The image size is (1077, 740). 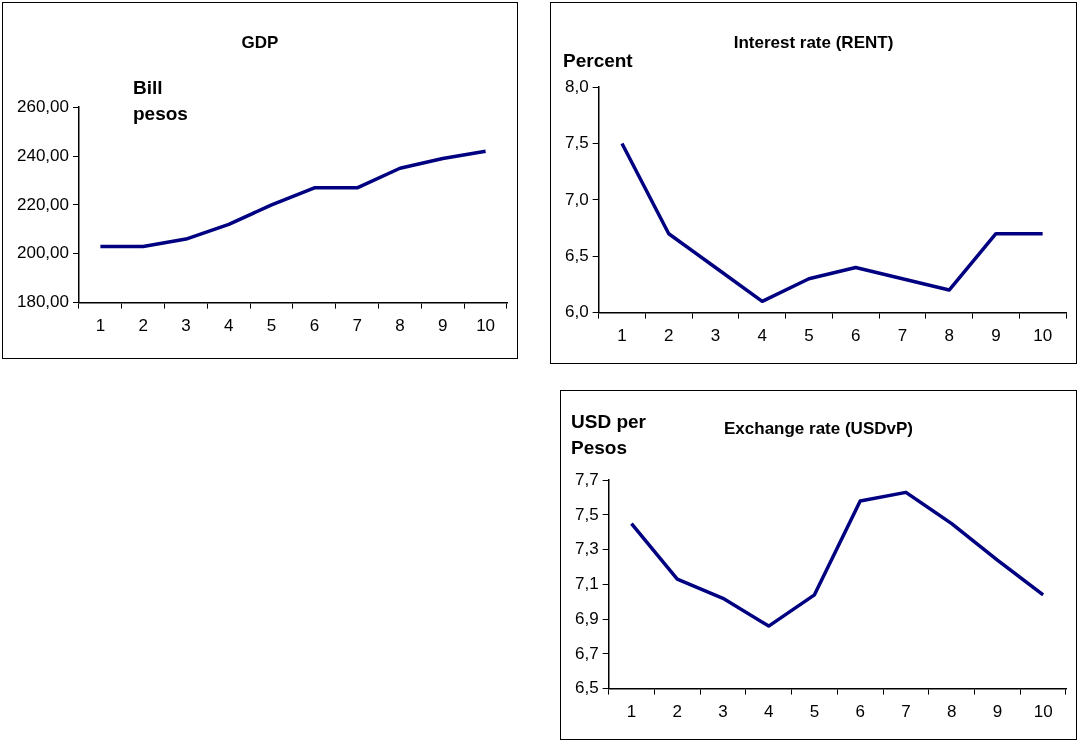 What do you see at coordinates (818, 428) in the screenshot?
I see `chart-title: Exchange rate (USDvP)` at bounding box center [818, 428].